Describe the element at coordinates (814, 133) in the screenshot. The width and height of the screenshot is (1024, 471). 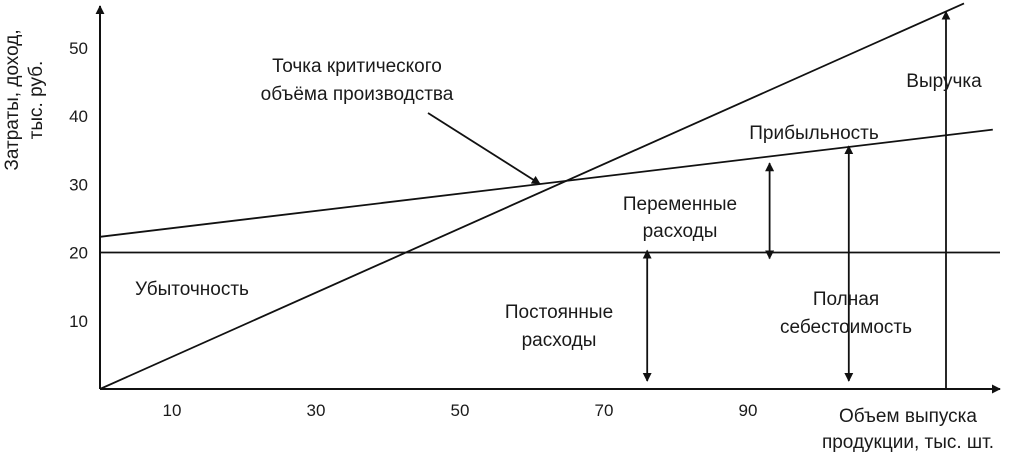
I see `profit-label: Прибыльность` at that location.